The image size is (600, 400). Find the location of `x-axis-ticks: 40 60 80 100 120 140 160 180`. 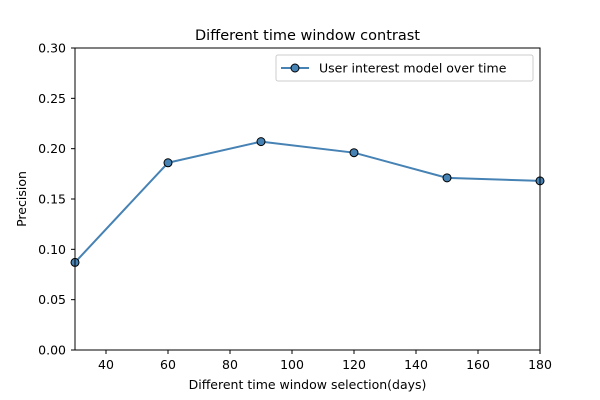

x-axis-ticks: 40 60 80 100 120 140 160 180 is located at coordinates (325, 361).